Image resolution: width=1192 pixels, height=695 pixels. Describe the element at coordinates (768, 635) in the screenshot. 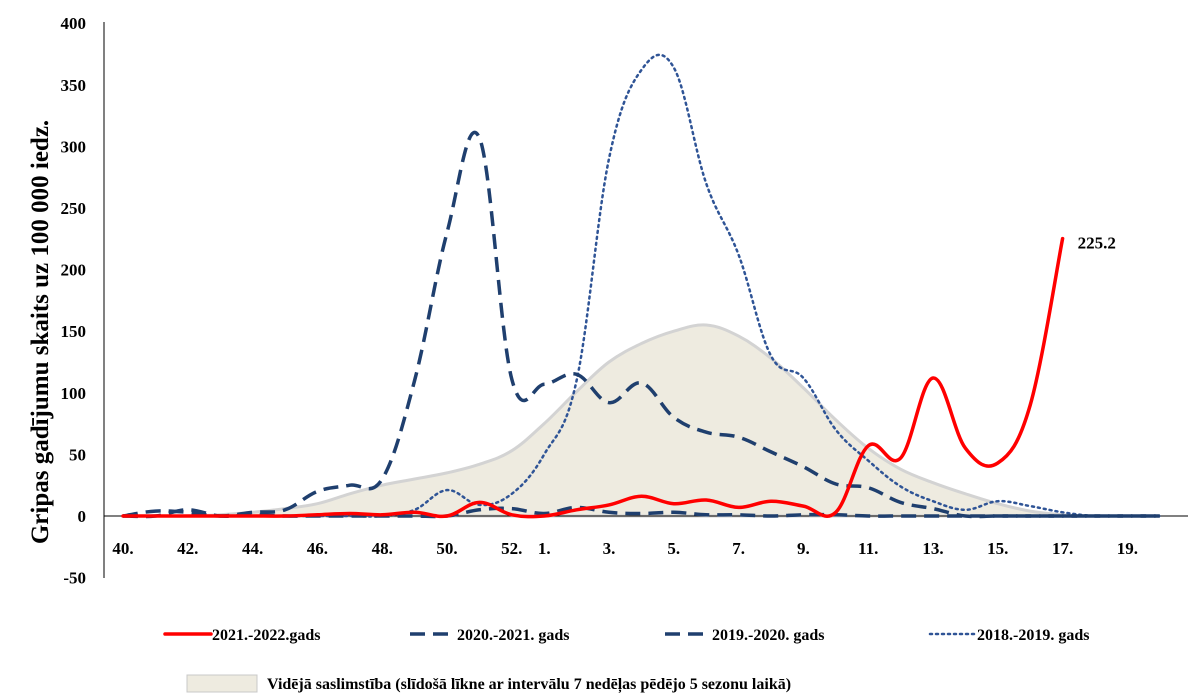

I see `legend-label: 2019.-2020. gads` at that location.